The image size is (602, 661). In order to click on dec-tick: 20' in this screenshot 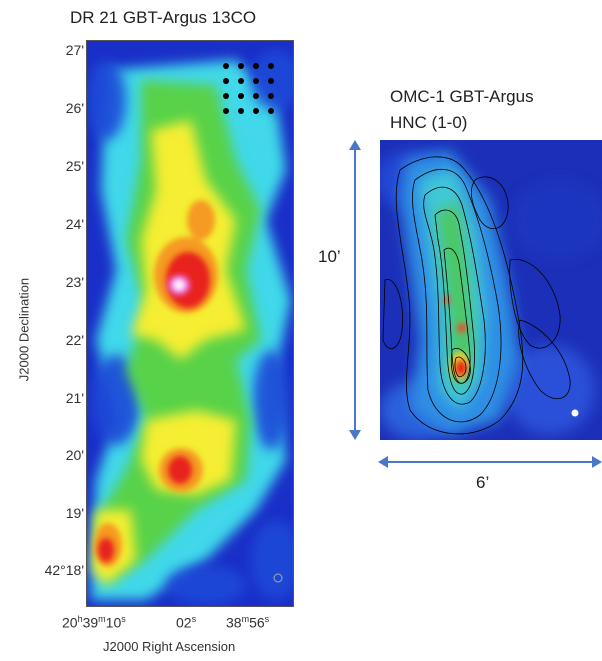, I will do `click(74, 455)`.